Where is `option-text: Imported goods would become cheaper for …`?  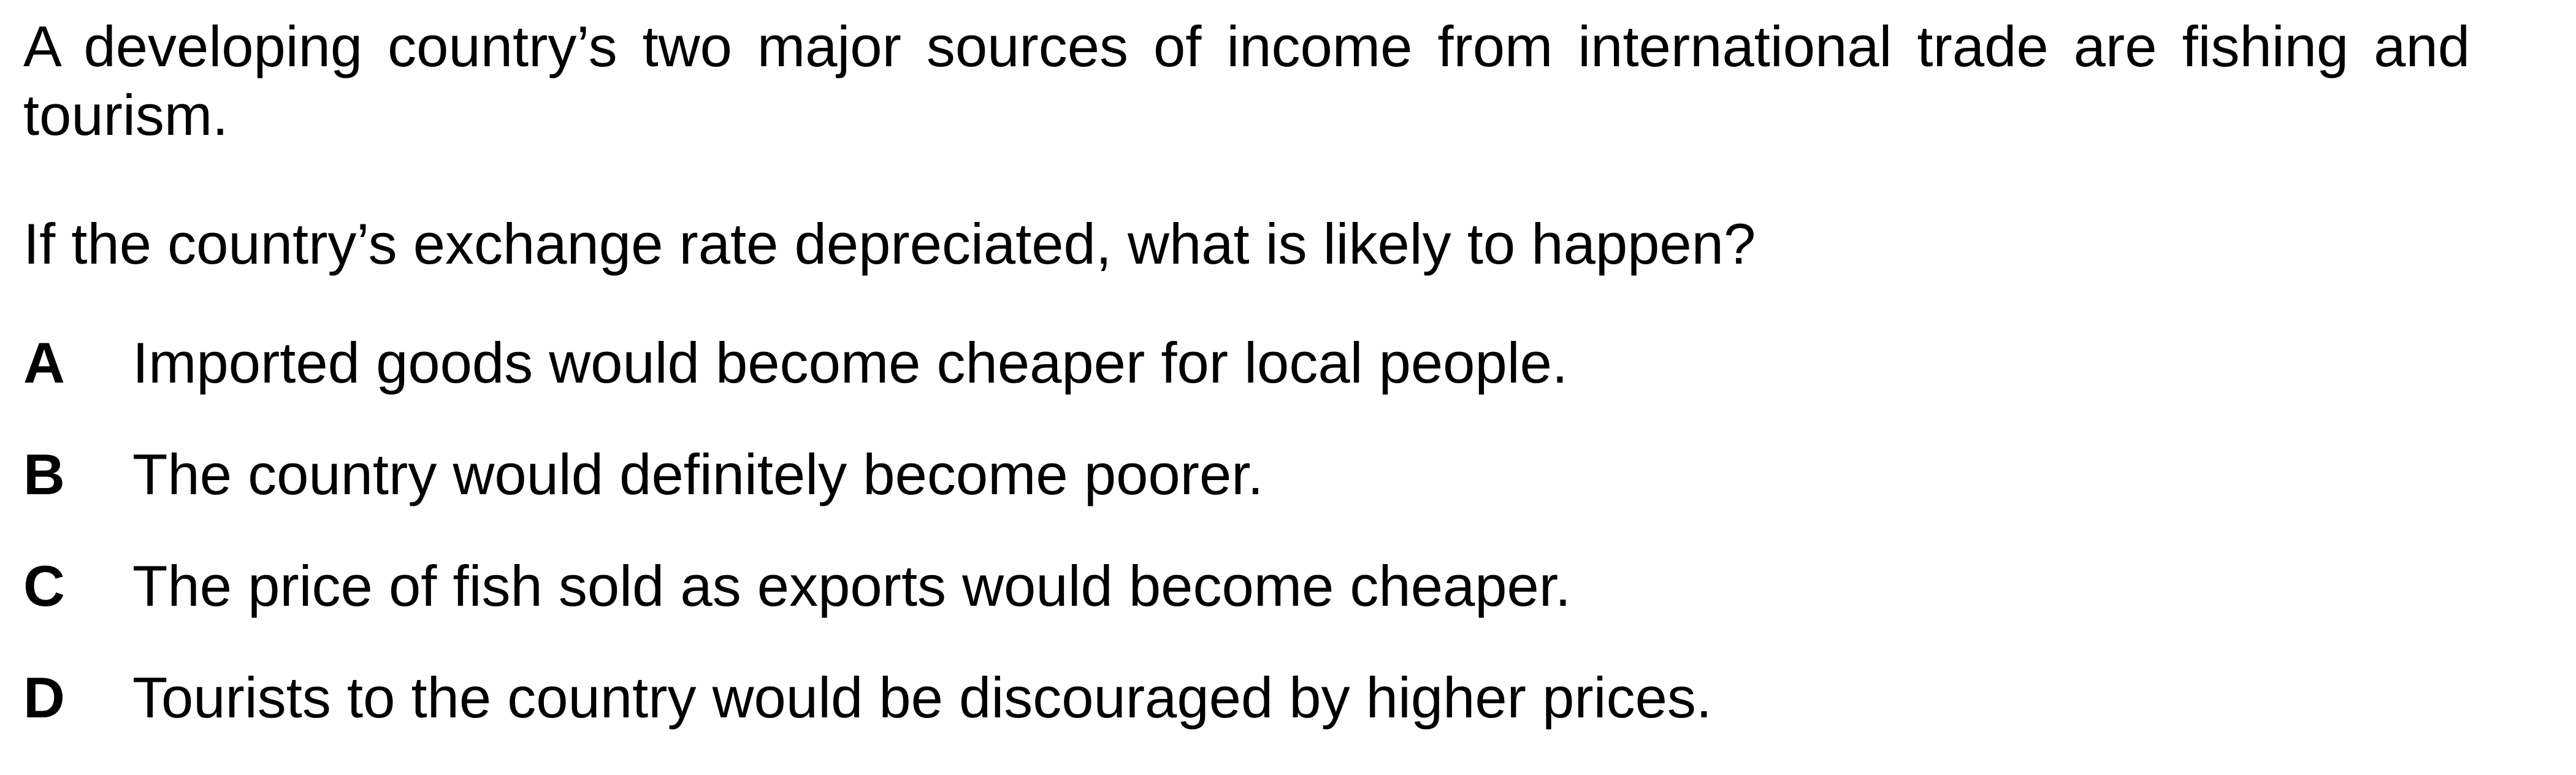 option-text: Imported goods would become cheaper for … is located at coordinates (850, 362).